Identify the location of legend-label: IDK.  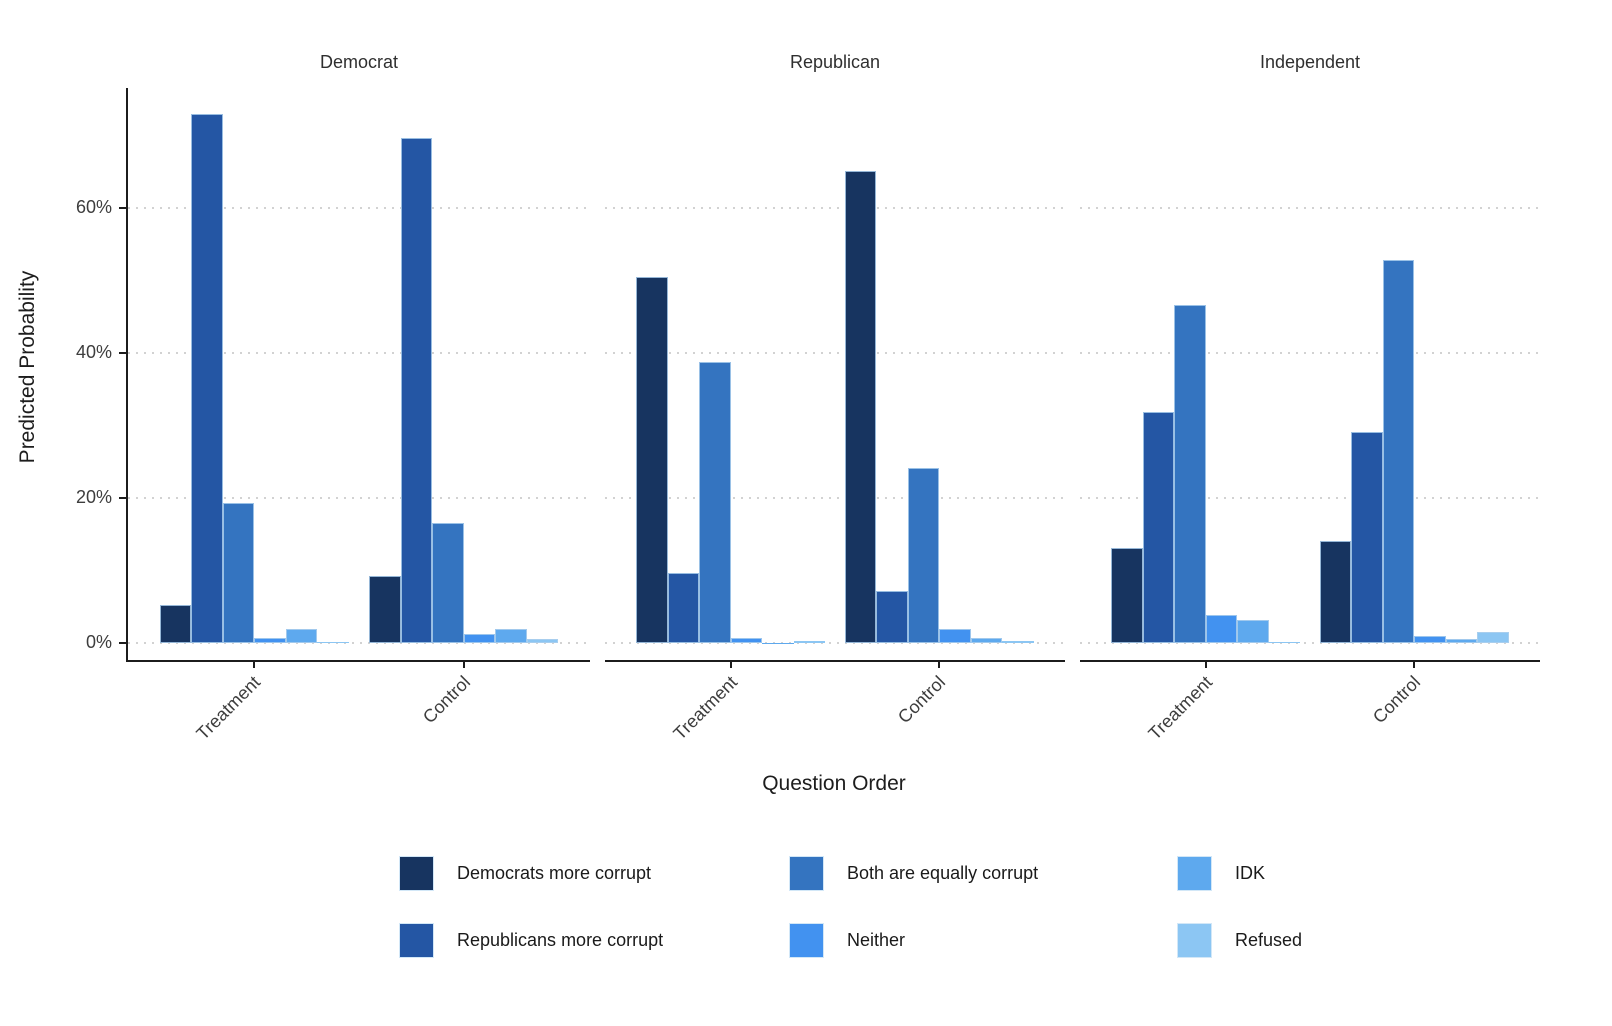
(1250, 873).